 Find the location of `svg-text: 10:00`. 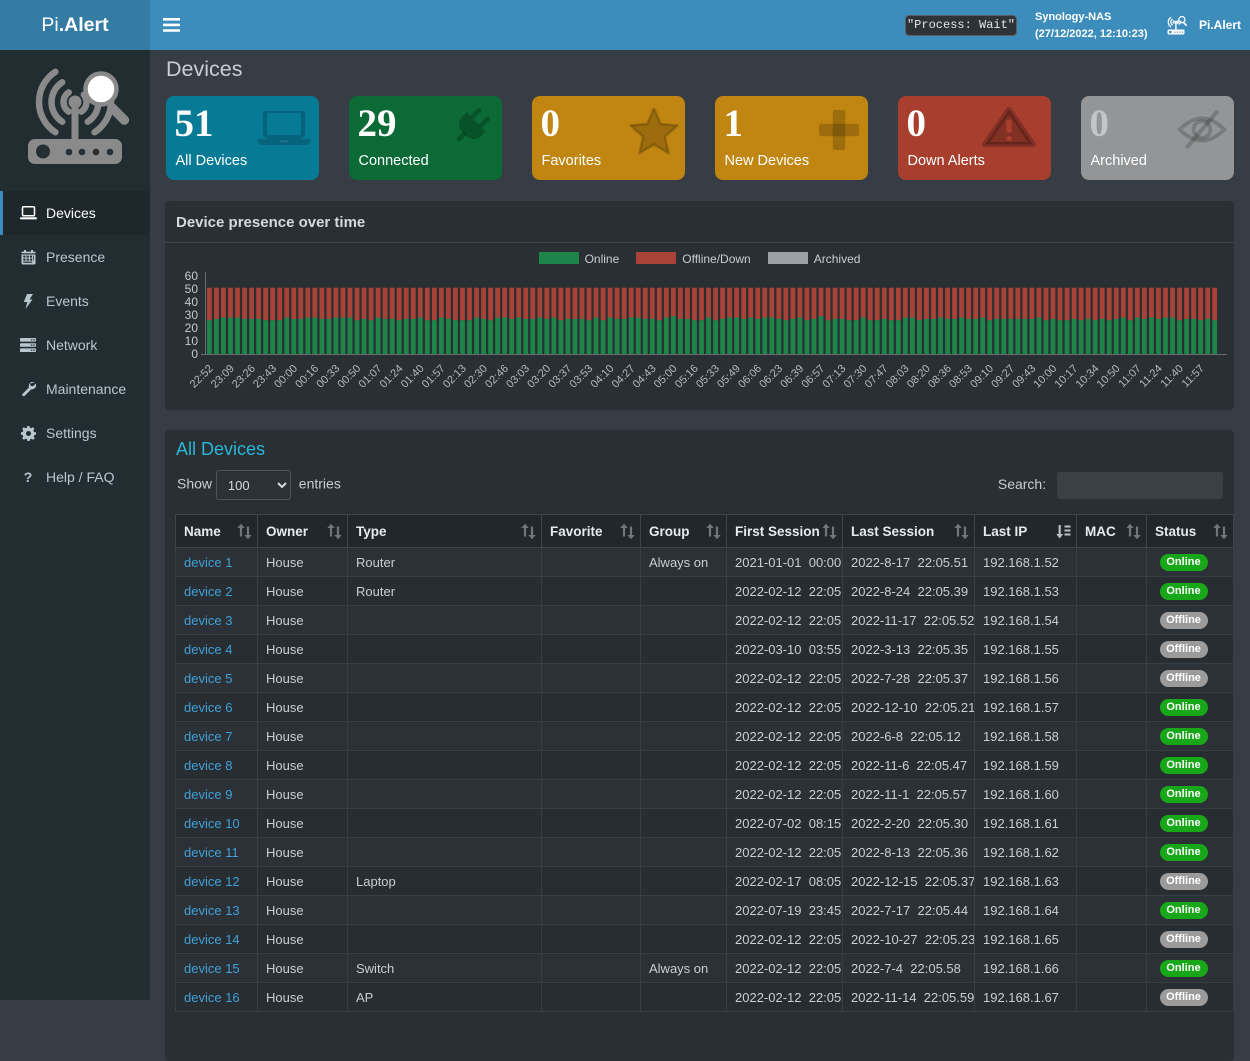

svg-text: 10:00 is located at coordinates (1045, 377).